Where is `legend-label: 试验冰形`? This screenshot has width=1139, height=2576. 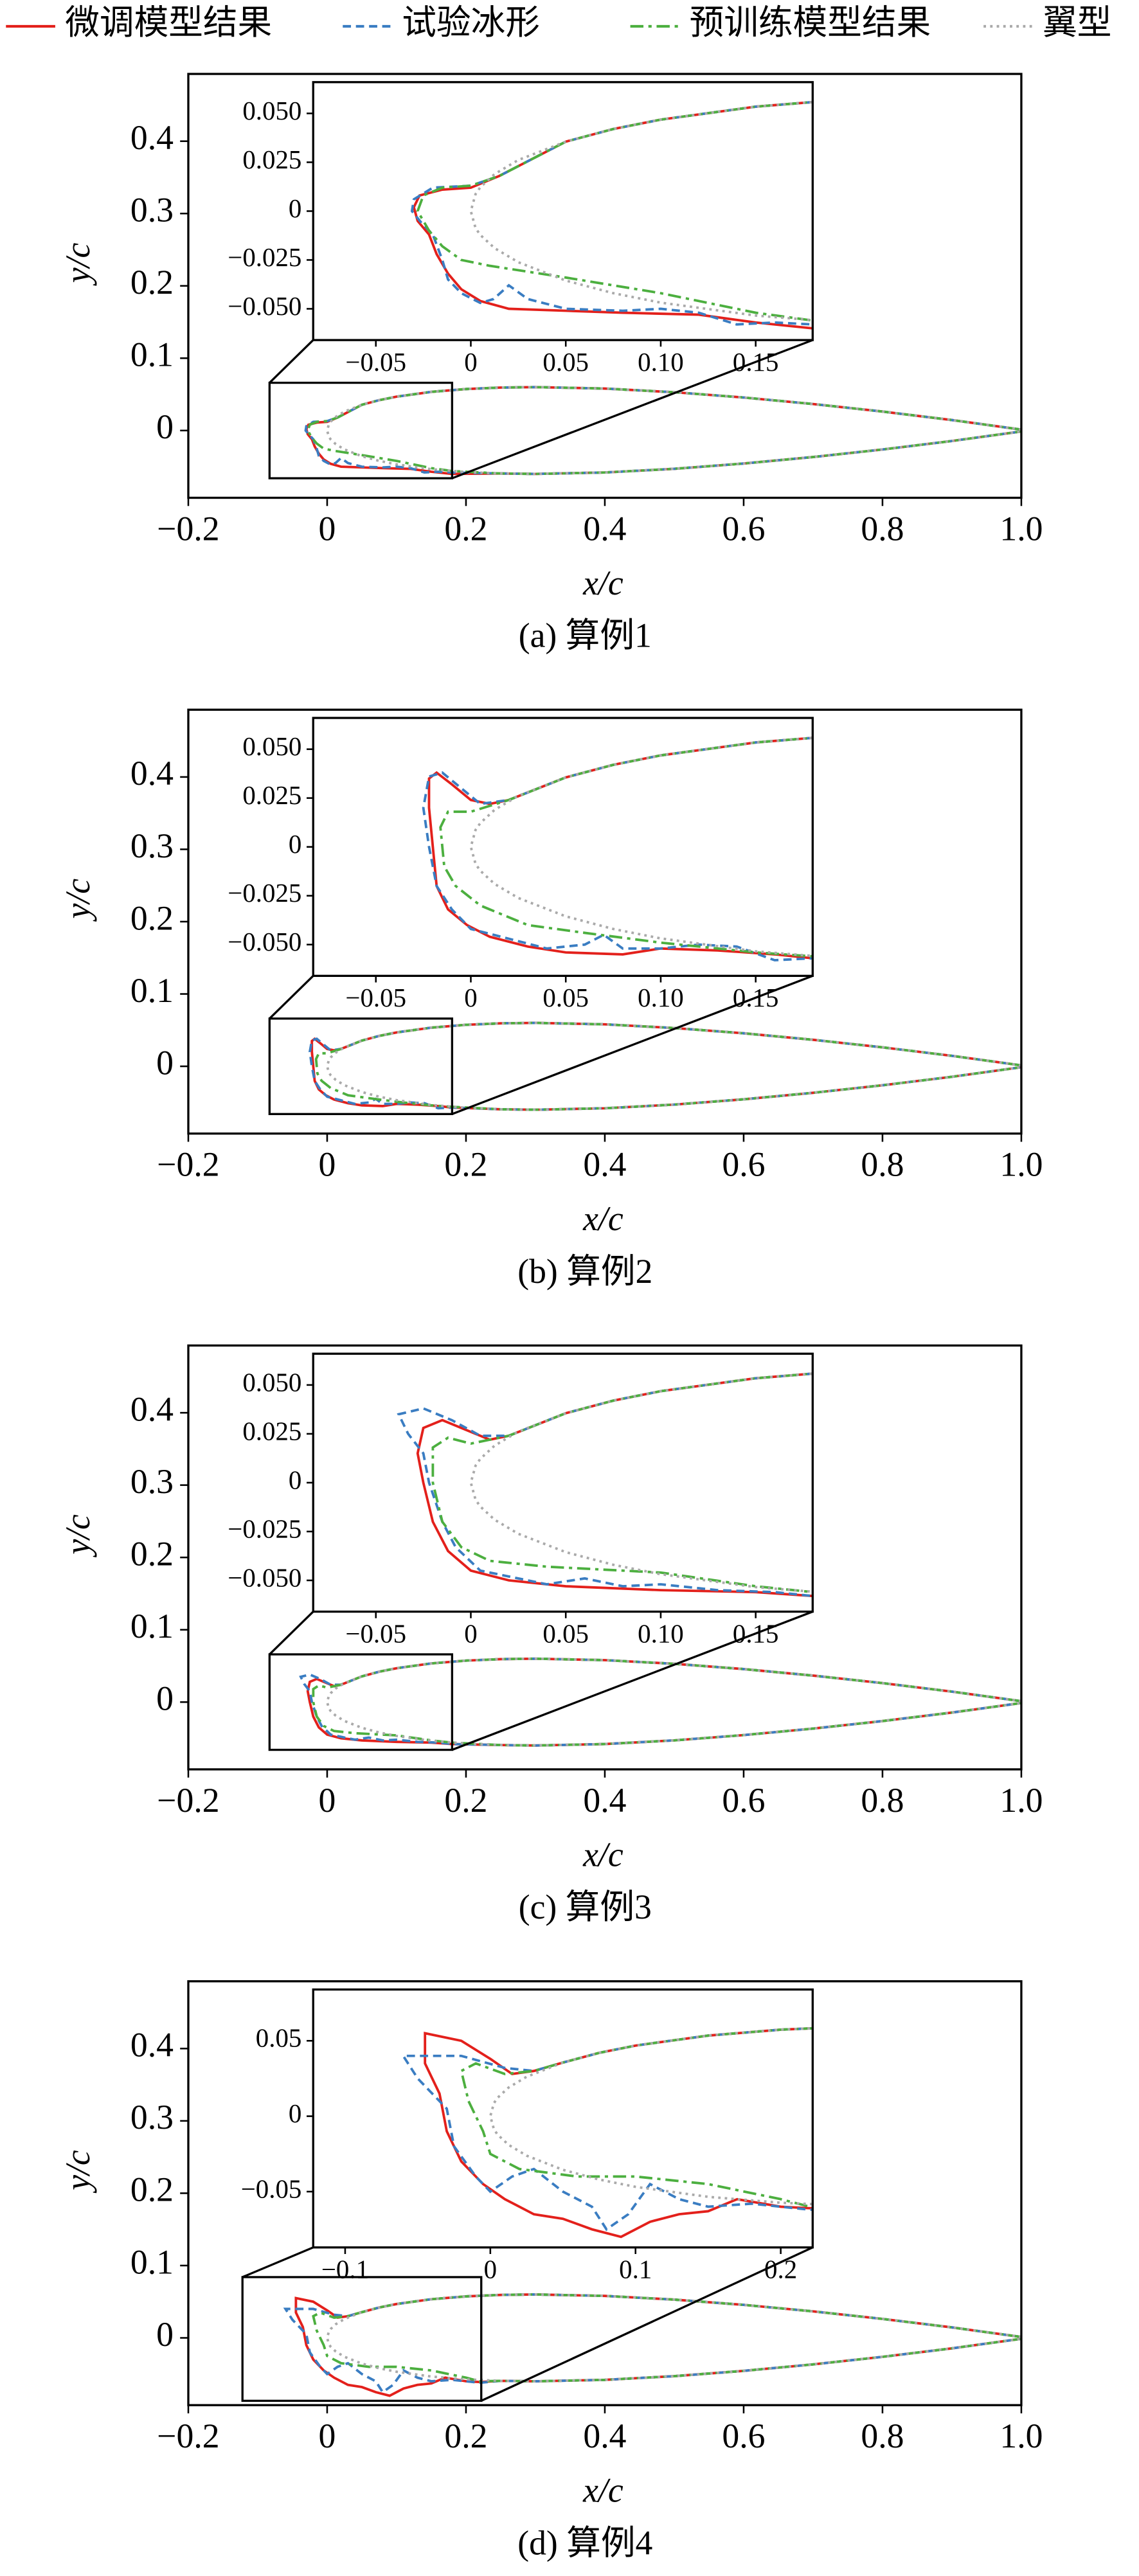
legend-label: 试验冰形 is located at coordinates (471, 22).